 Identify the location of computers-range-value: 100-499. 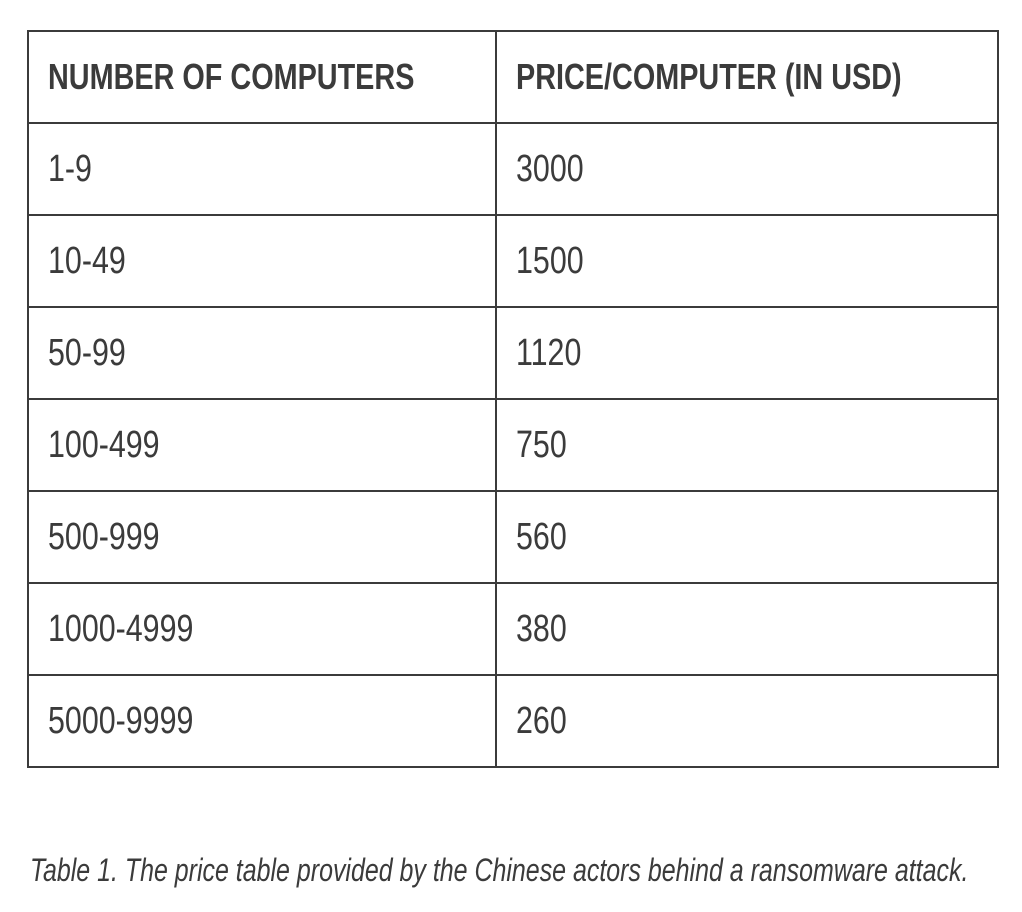
(104, 444).